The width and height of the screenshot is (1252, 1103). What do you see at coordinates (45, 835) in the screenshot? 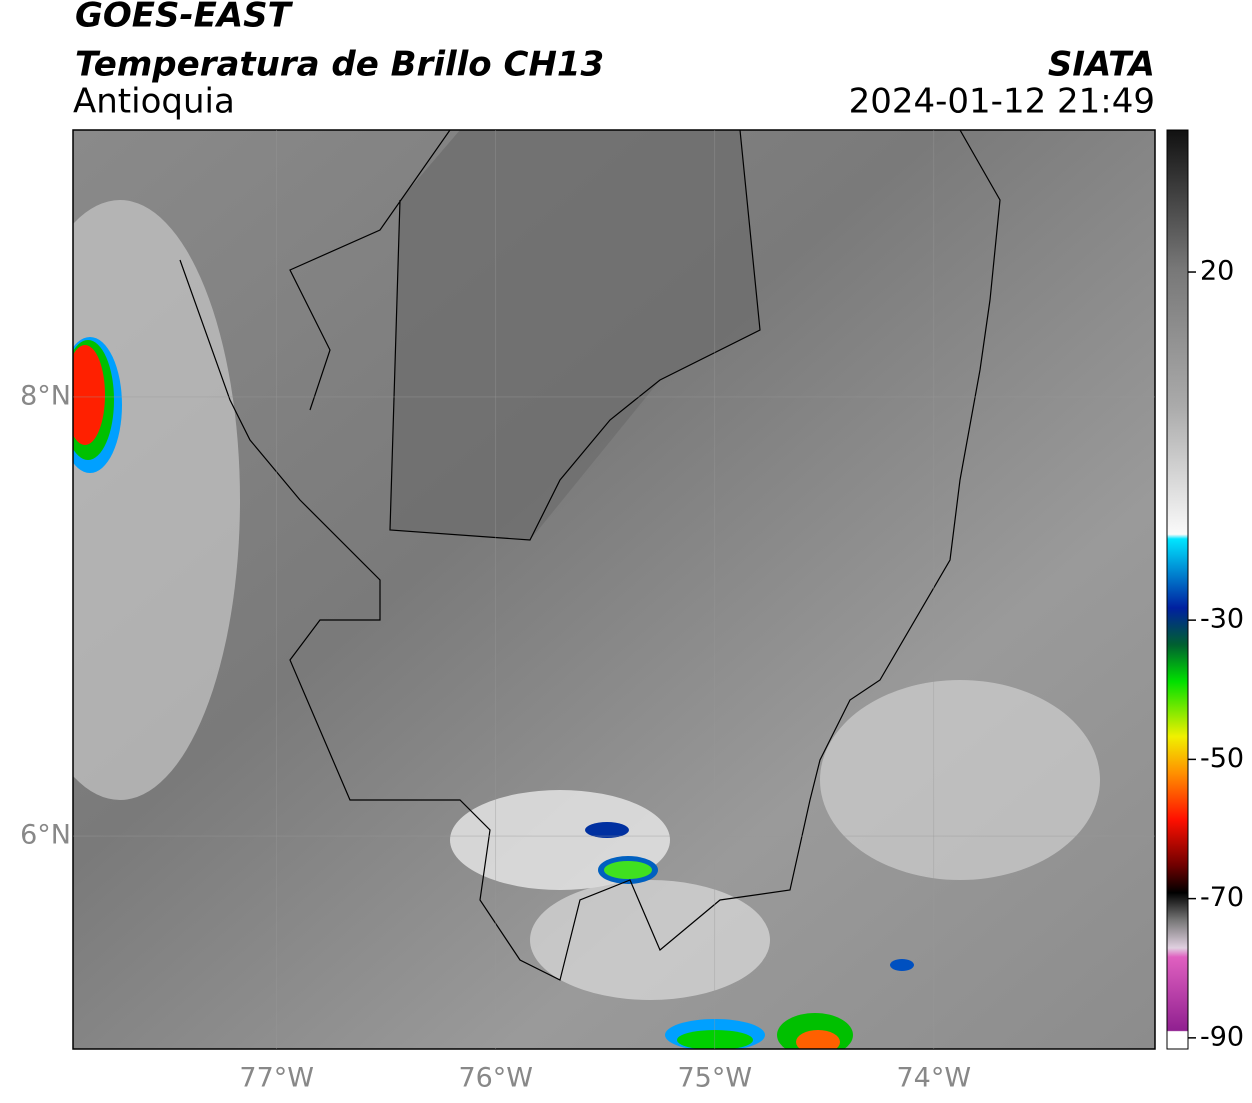
I see `lat-tick-label: 6°N` at bounding box center [45, 835].